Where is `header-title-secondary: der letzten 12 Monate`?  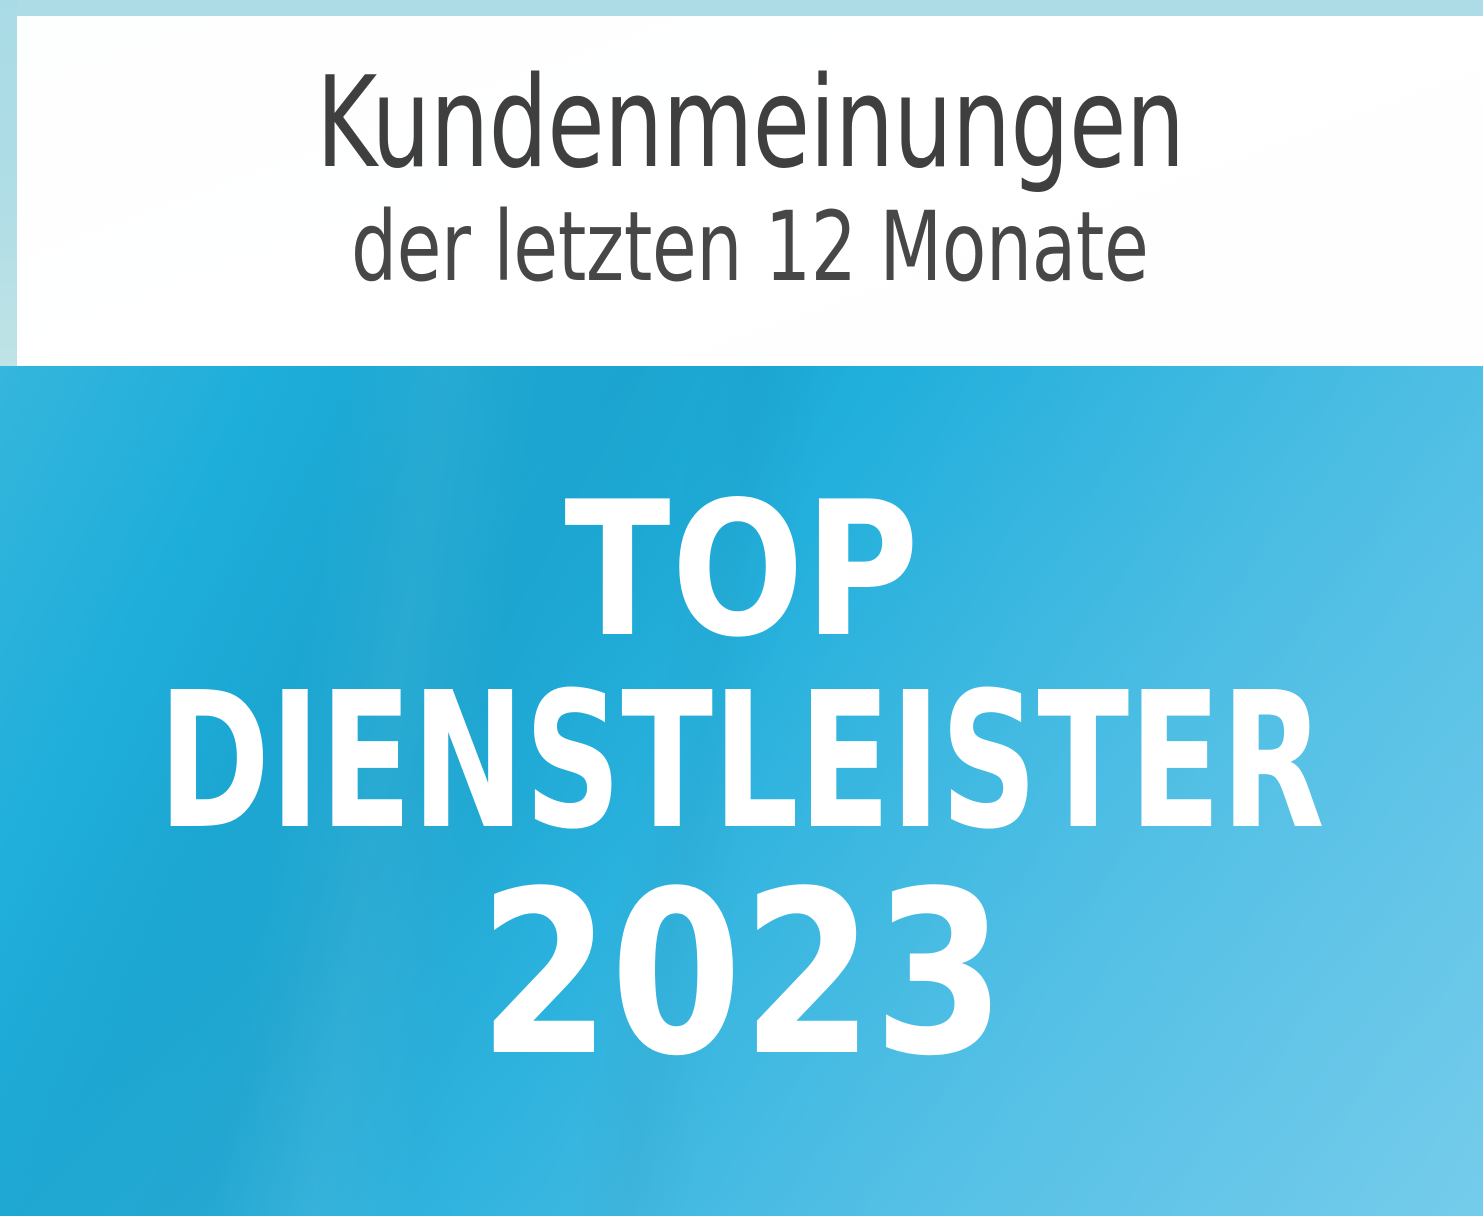 header-title-secondary: der letzten 12 Monate is located at coordinates (750, 246).